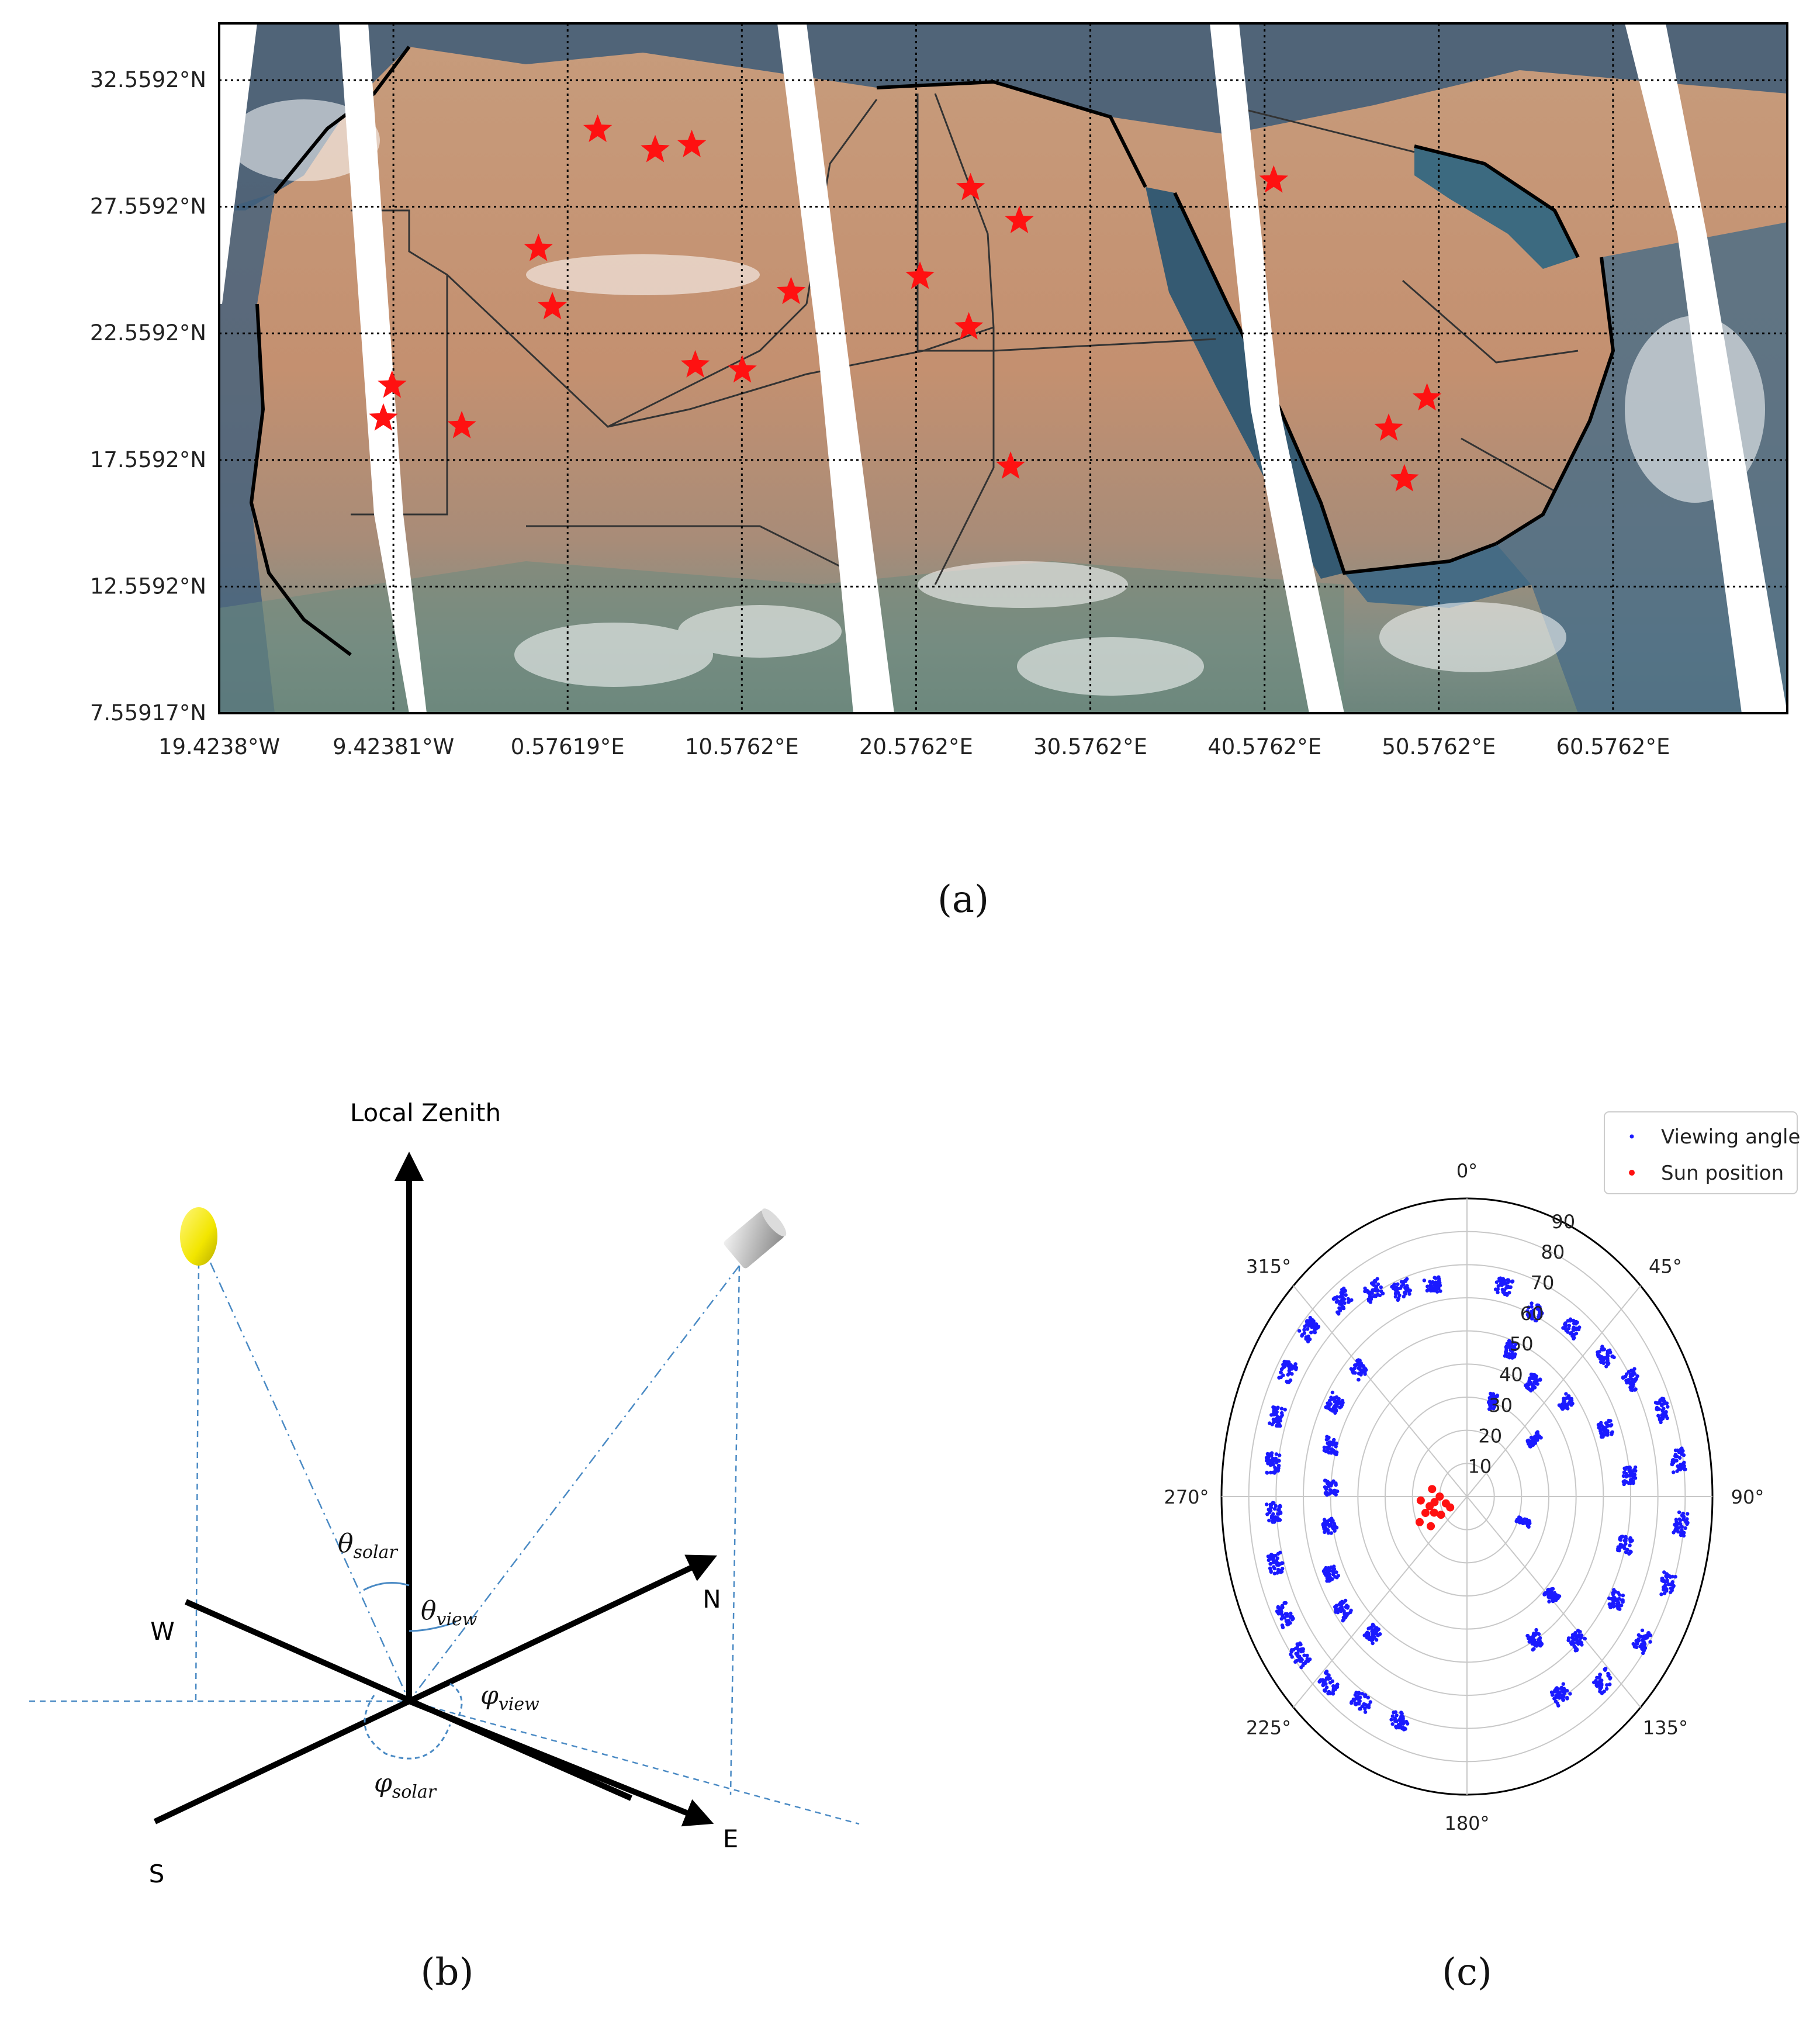 This screenshot has width=1820, height=2018. I want to click on theta-view-label: θview, so click(449, 1613).